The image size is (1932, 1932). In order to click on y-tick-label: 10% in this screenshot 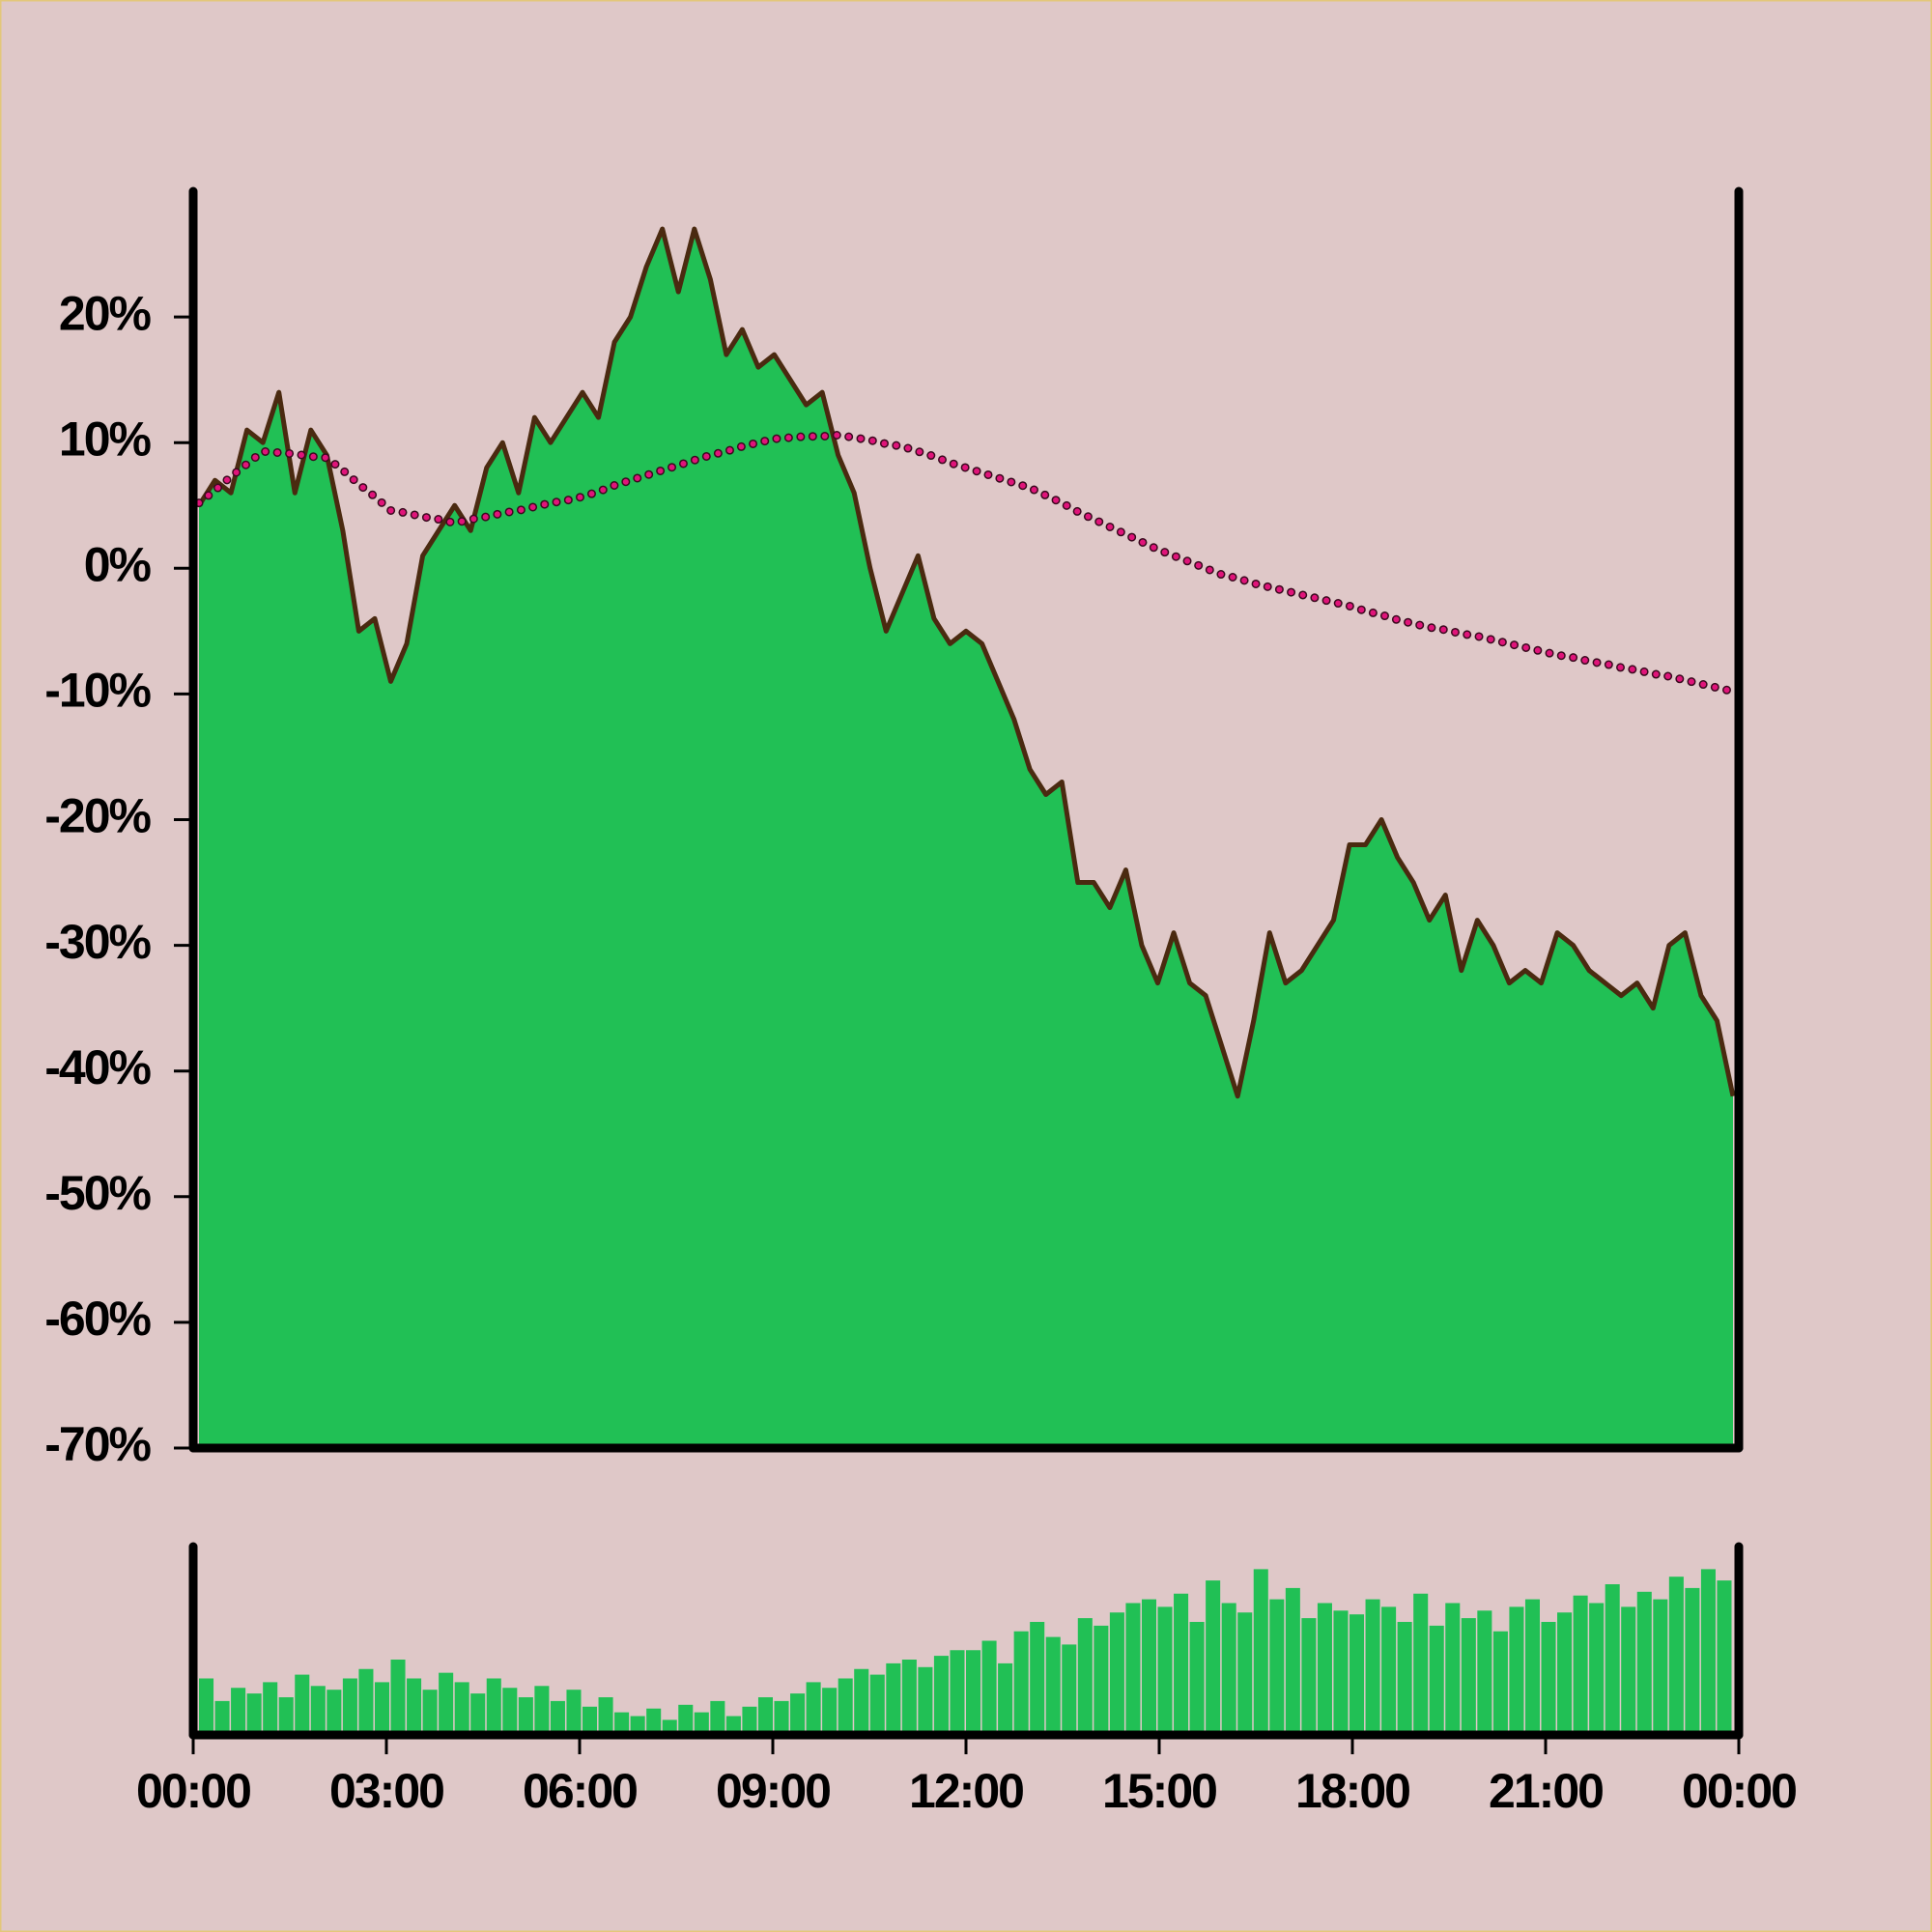, I will do `click(105, 439)`.